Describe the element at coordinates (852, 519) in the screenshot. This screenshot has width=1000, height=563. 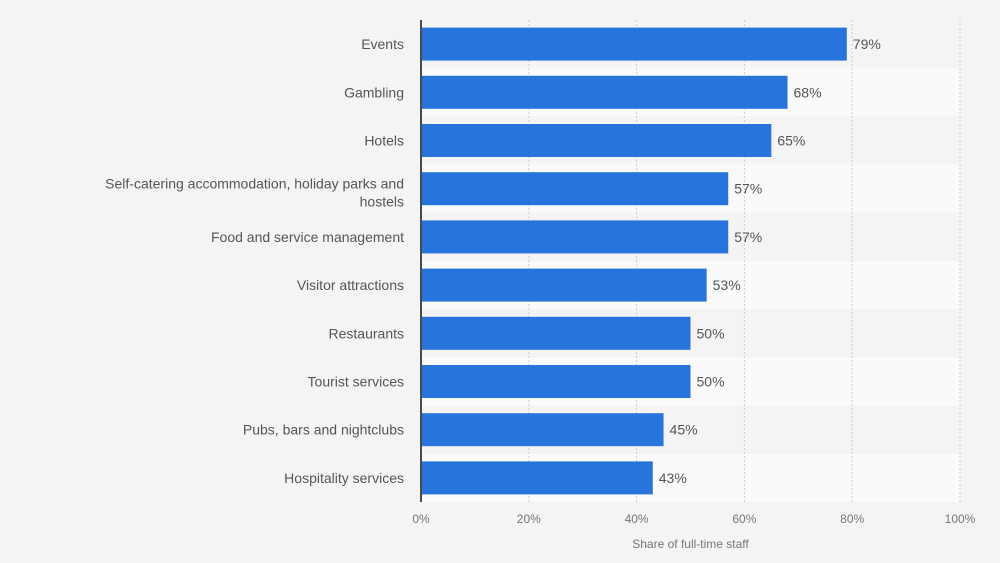
I see `x-tick-label: 80%` at that location.